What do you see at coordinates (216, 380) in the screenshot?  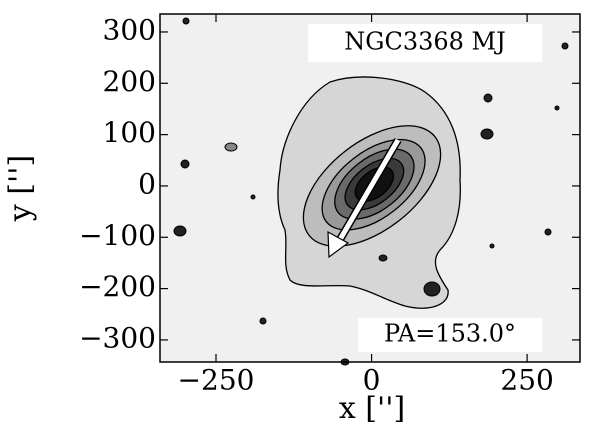 I see `x-tick-label: −250` at bounding box center [216, 380].